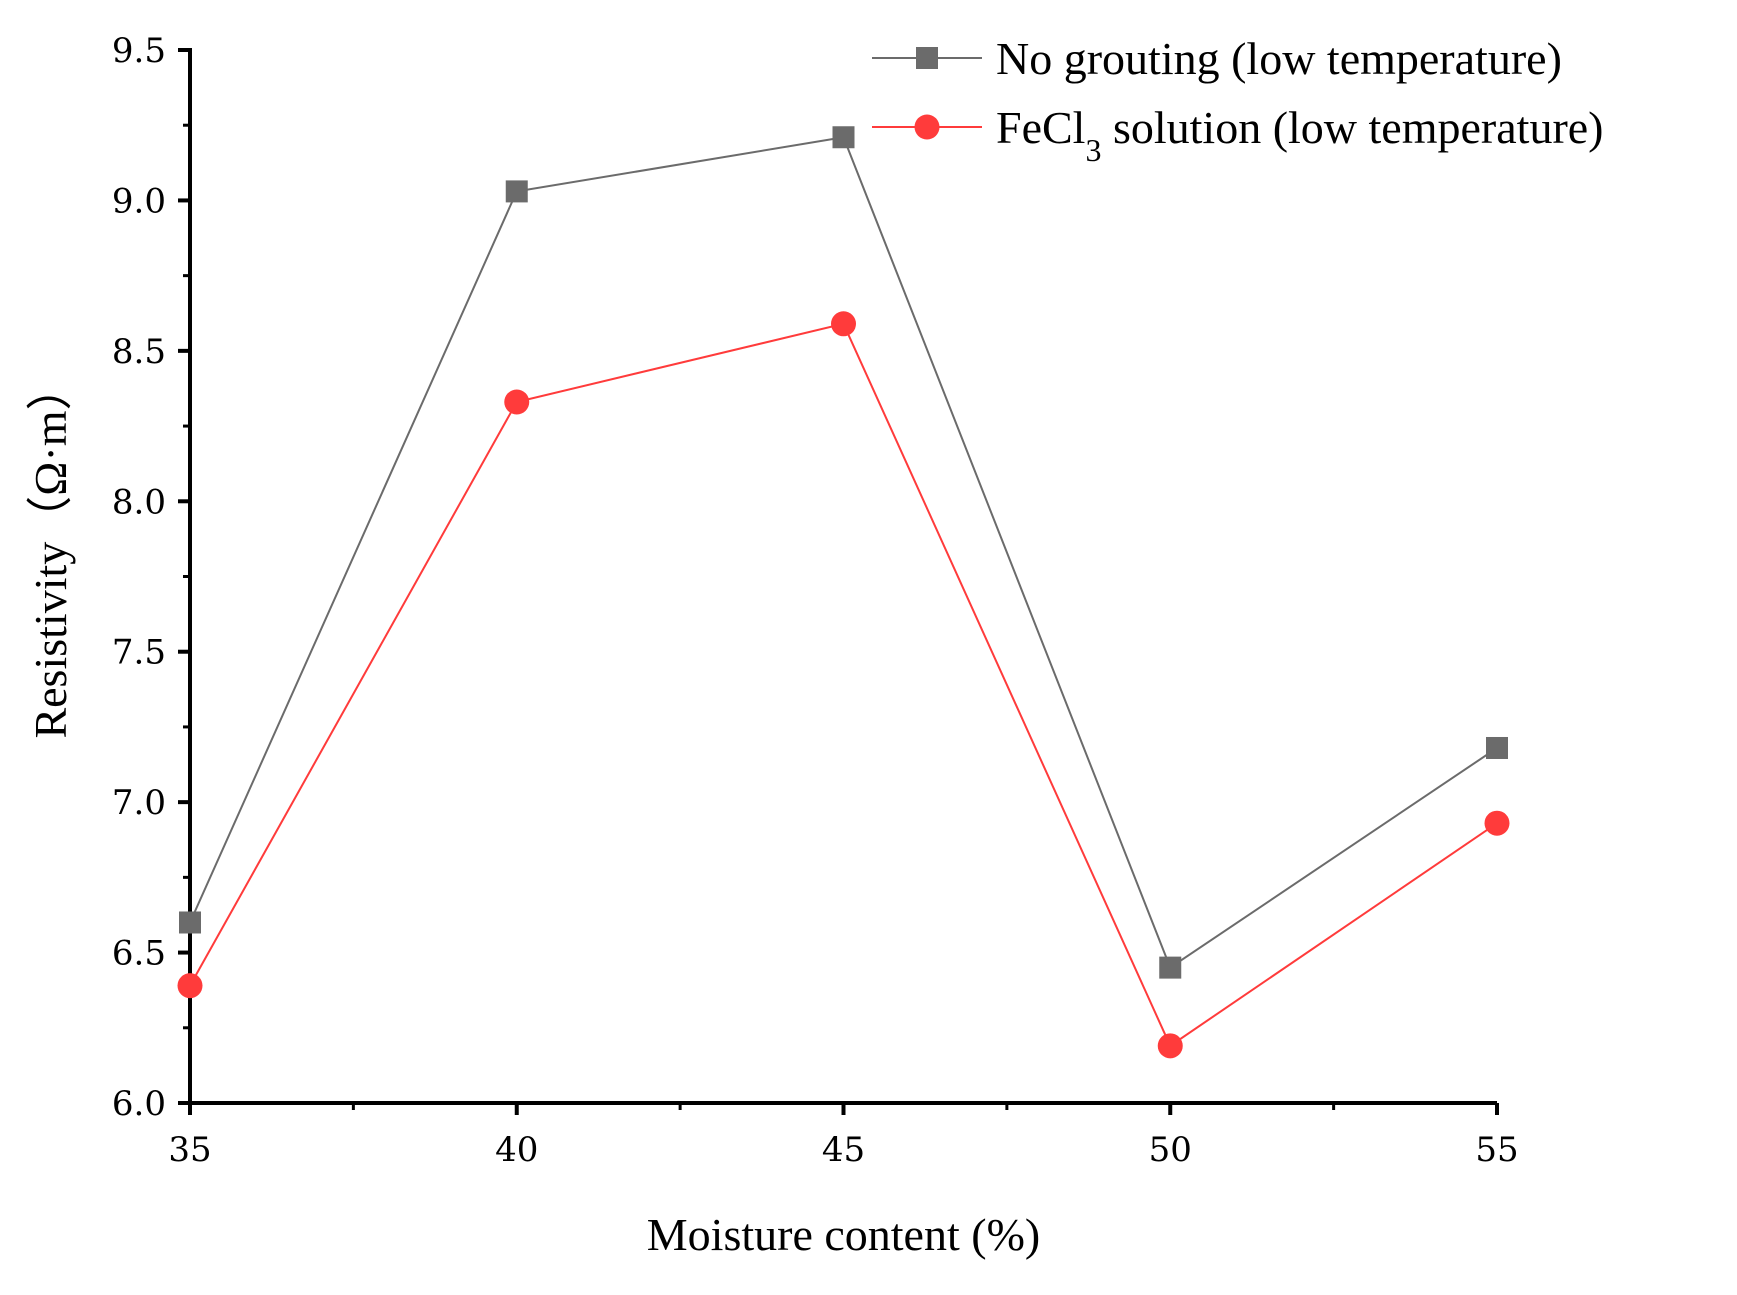  What do you see at coordinates (1040, 127) in the screenshot?
I see `legend-label-fecl3-prefix: FeCl` at bounding box center [1040, 127].